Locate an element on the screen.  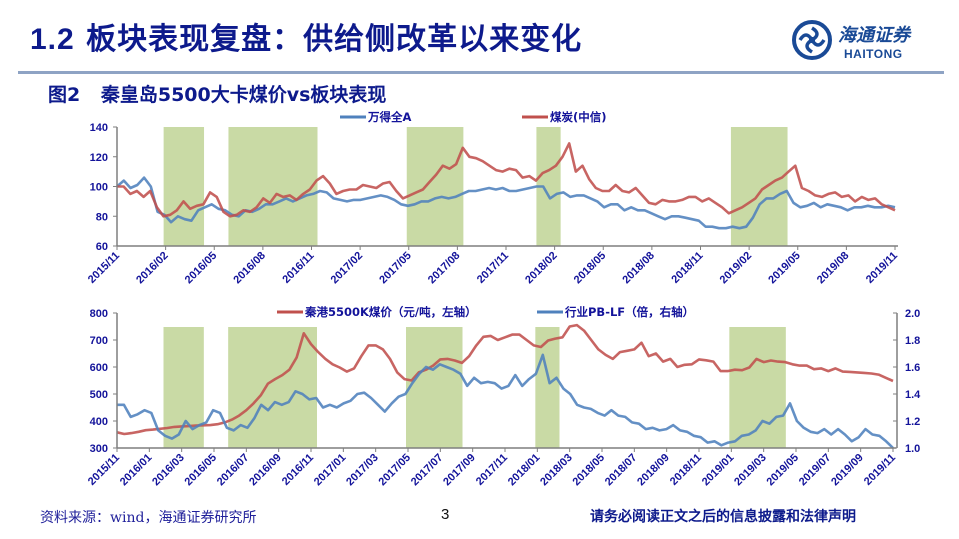
x-tick-label: 2017/02 is located at coordinates (347, 268).